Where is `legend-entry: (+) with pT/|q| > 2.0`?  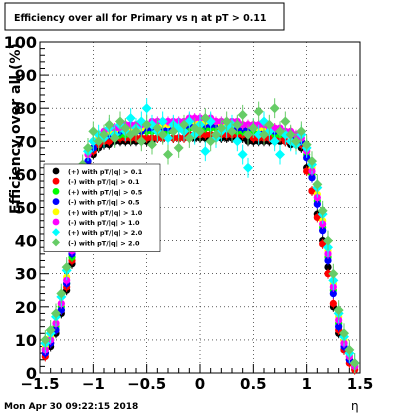 legend-entry: (+) with pT/|q| > 2.0 is located at coordinates (97, 233).